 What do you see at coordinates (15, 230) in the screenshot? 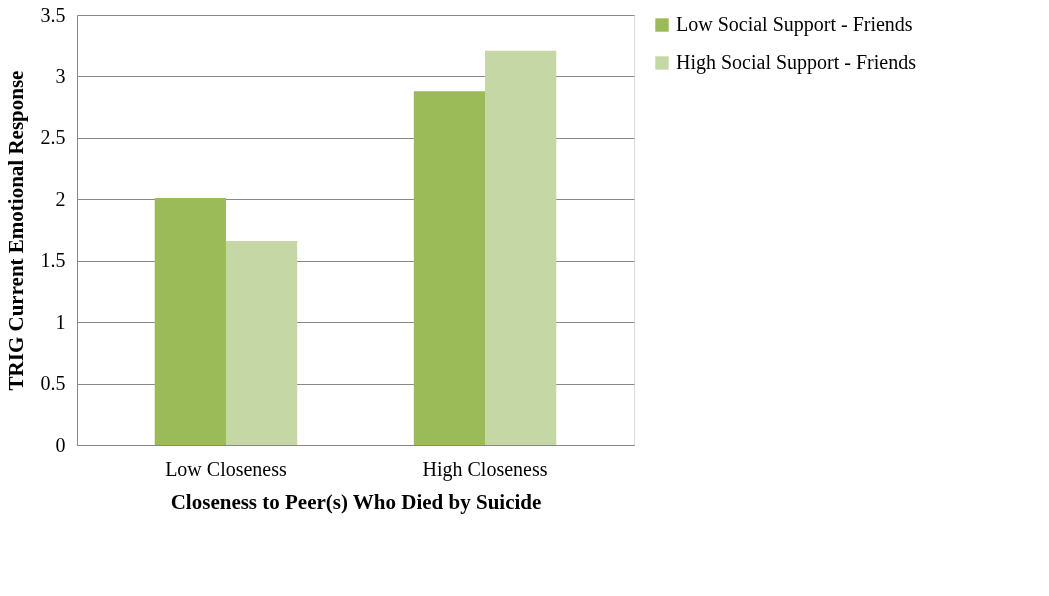
I see `y-axis-title: TRIG Current Emotional Response` at bounding box center [15, 230].